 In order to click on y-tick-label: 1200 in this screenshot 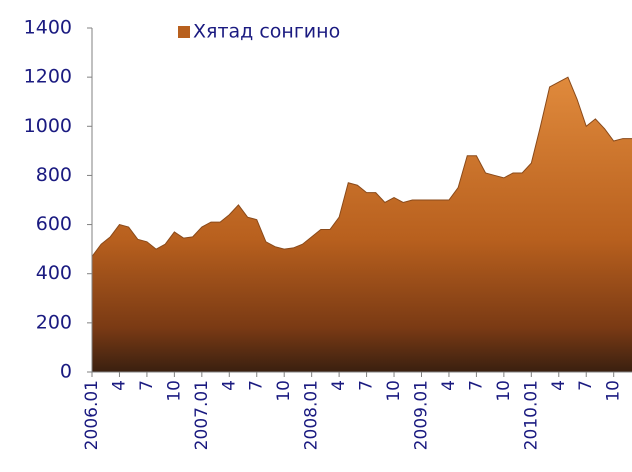, I will do `click(48, 77)`.